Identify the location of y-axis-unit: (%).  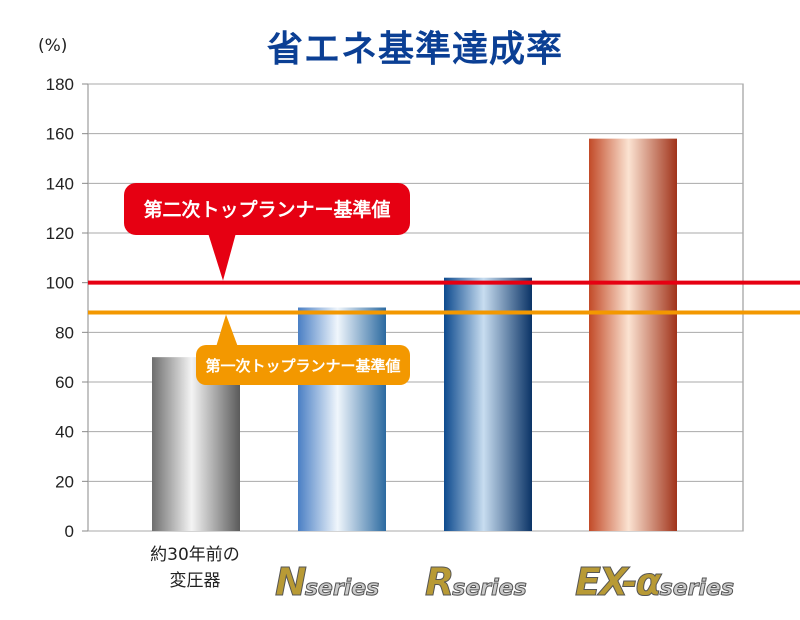
(53, 46).